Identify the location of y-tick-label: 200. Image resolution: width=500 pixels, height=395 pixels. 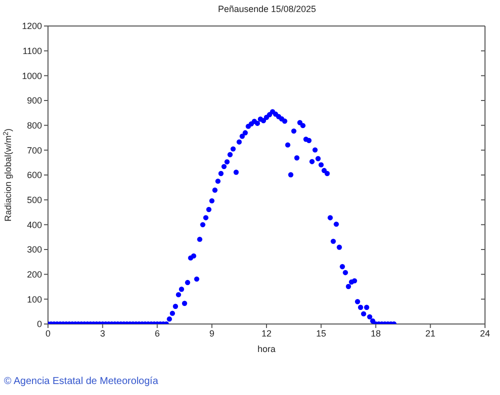
(34, 275).